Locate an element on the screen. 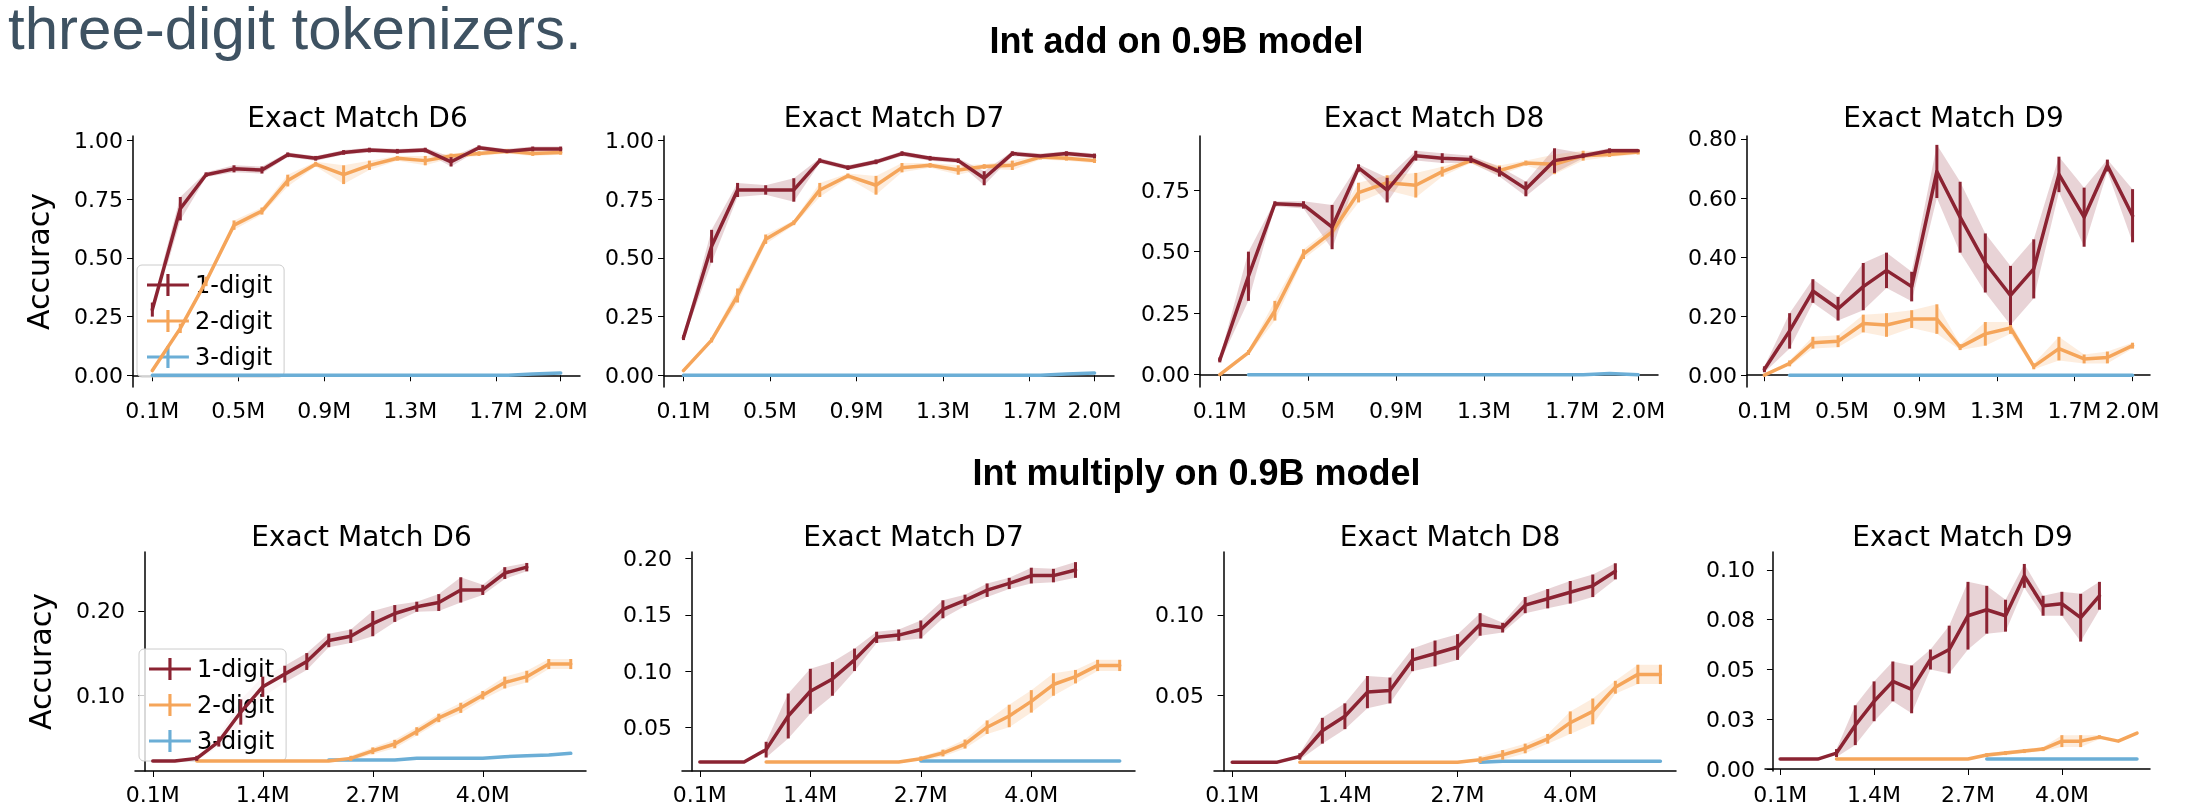 The width and height of the screenshot is (2193, 806). legend-label: 1-digit is located at coordinates (235, 669).